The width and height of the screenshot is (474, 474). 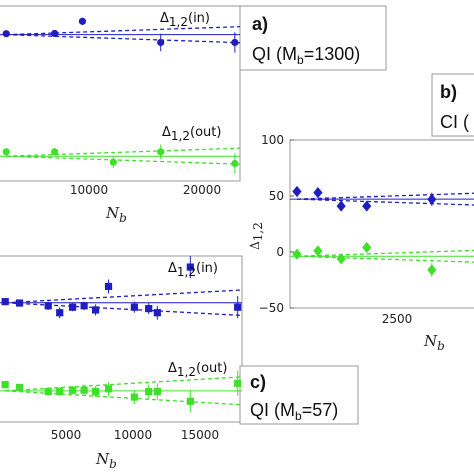 I want to click on panel-b-y-tick-label: 50, so click(x=276, y=196).